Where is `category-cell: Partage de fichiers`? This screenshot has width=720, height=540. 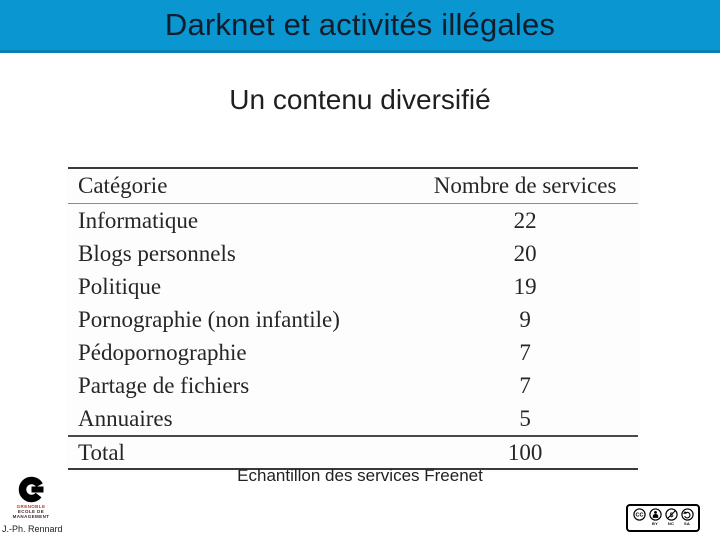 category-cell: Partage de fichiers is located at coordinates (164, 385).